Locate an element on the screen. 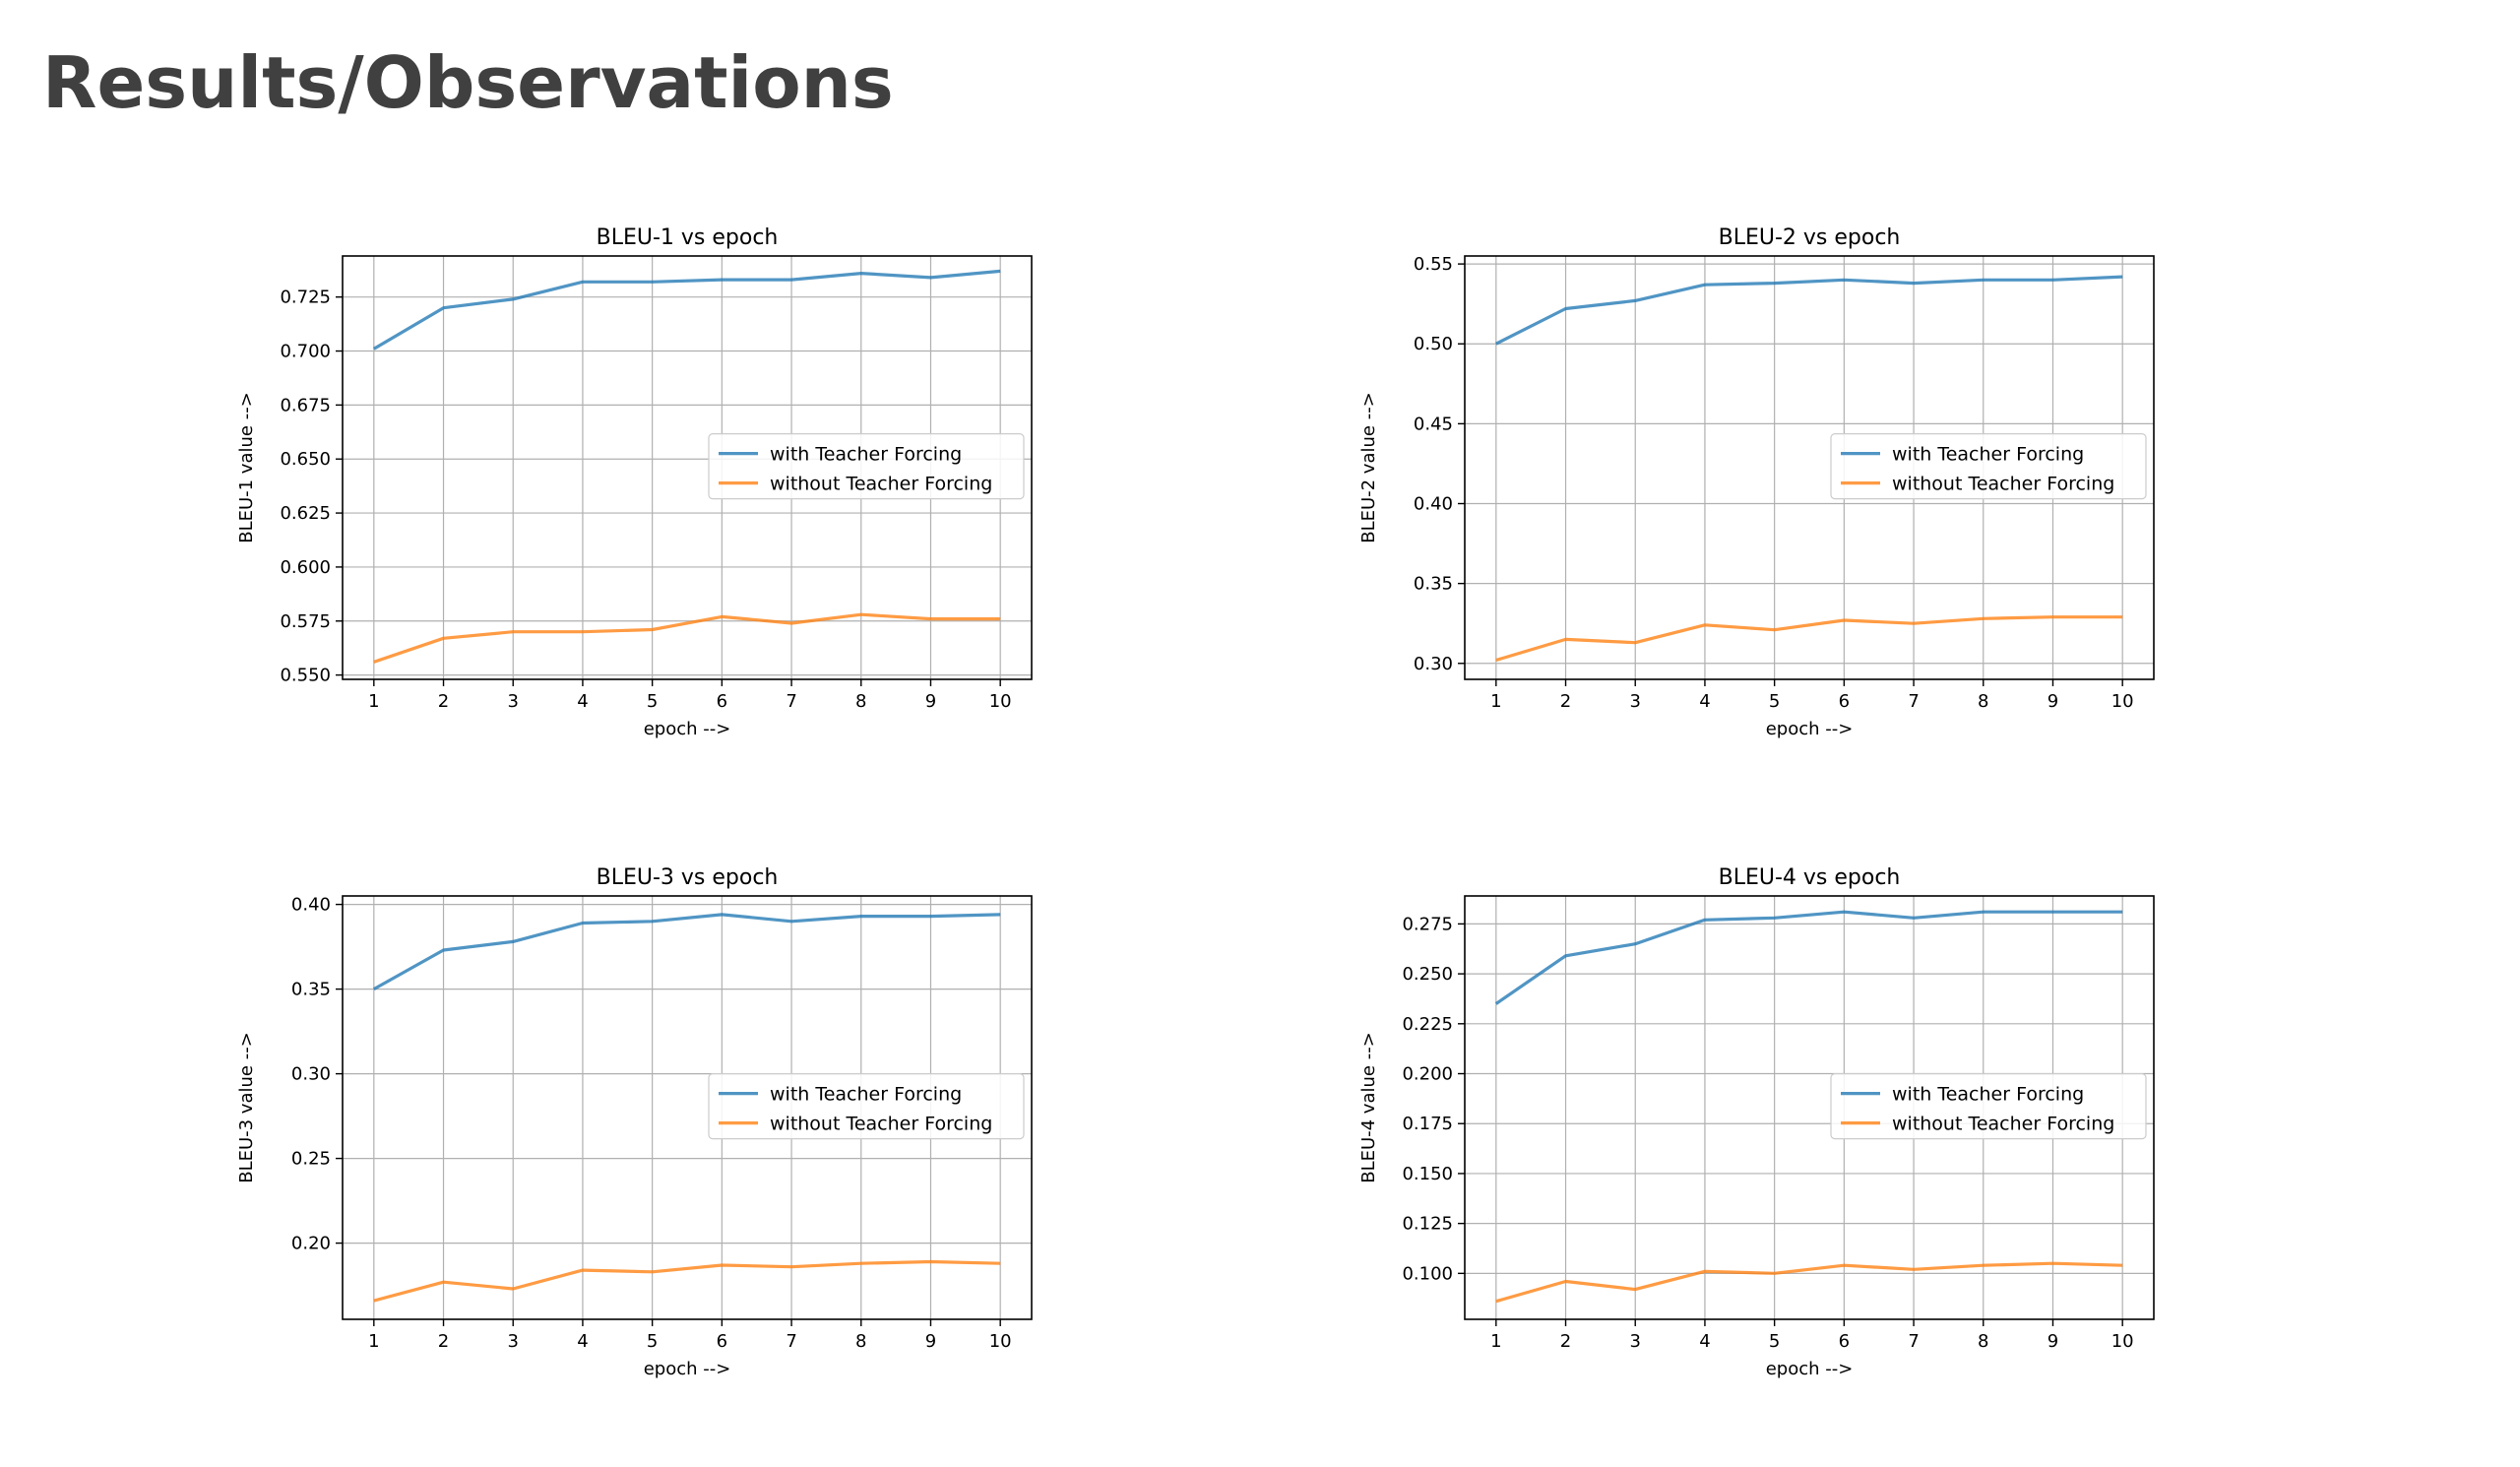 The width and height of the screenshot is (2520, 1467). y-tick-label: 0.45 is located at coordinates (1433, 424).